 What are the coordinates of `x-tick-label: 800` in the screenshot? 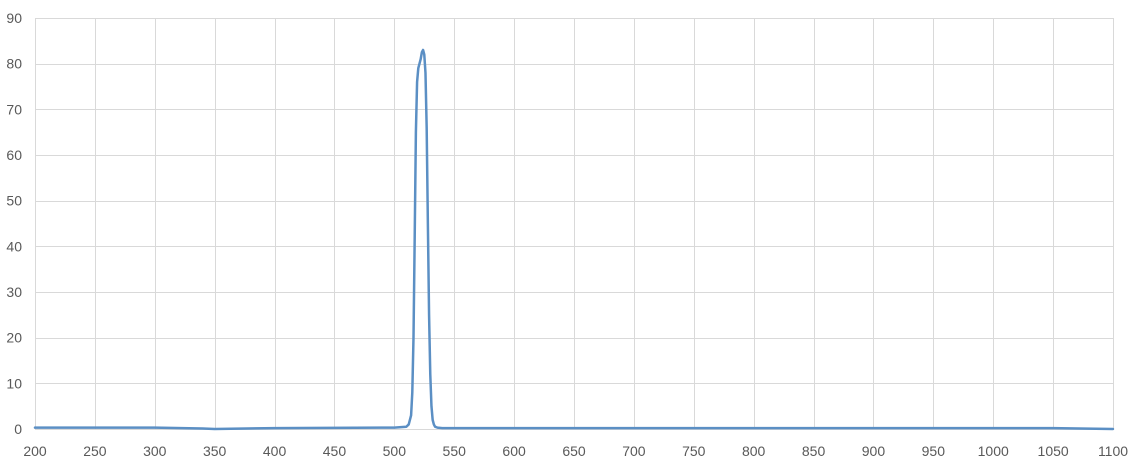 It's located at (754, 451).